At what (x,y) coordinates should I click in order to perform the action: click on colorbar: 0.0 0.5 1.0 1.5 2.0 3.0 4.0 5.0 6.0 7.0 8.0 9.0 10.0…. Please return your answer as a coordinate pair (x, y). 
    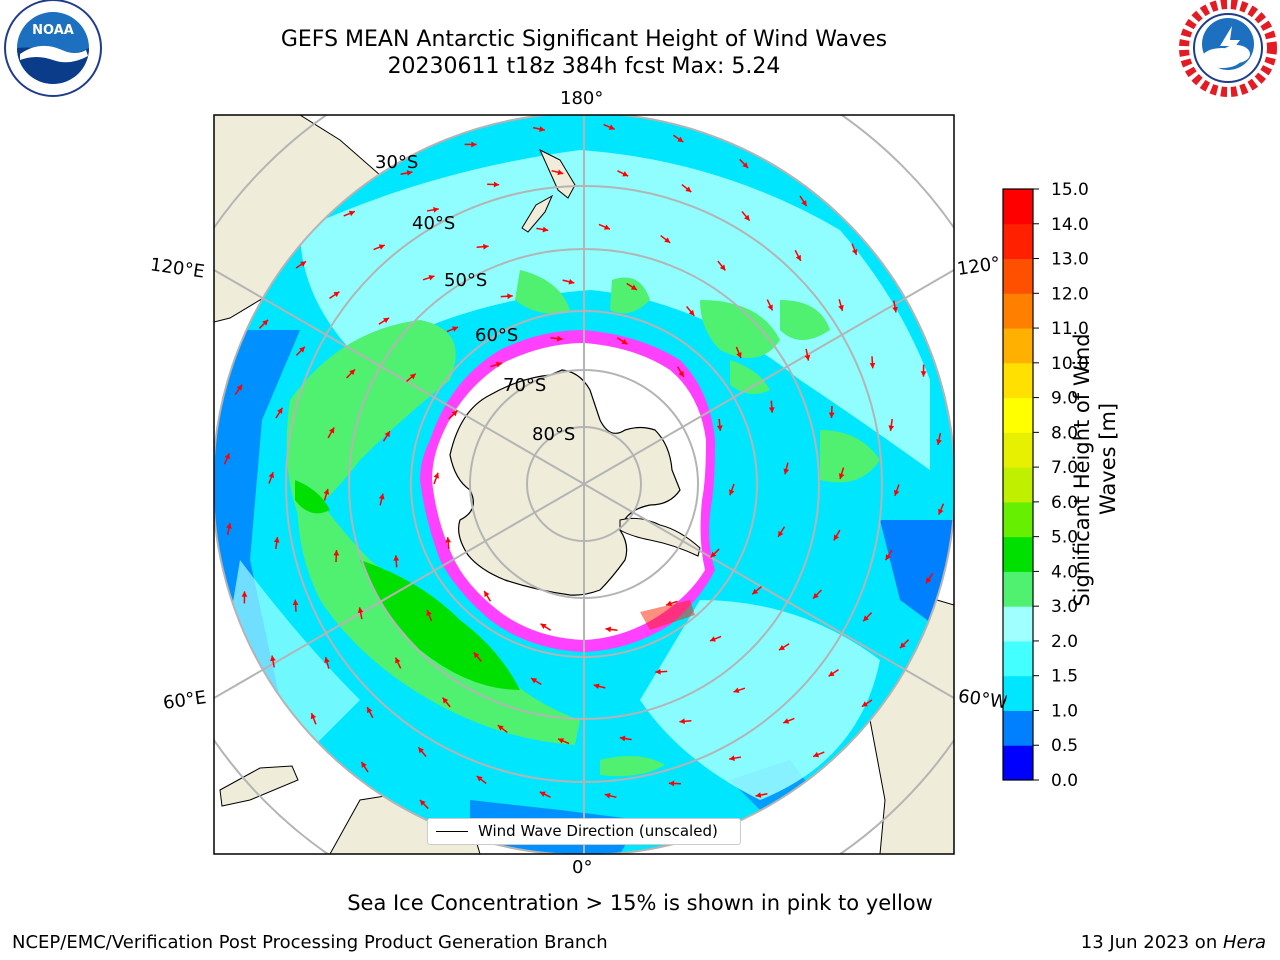
    Looking at the image, I should click on (1045, 485).